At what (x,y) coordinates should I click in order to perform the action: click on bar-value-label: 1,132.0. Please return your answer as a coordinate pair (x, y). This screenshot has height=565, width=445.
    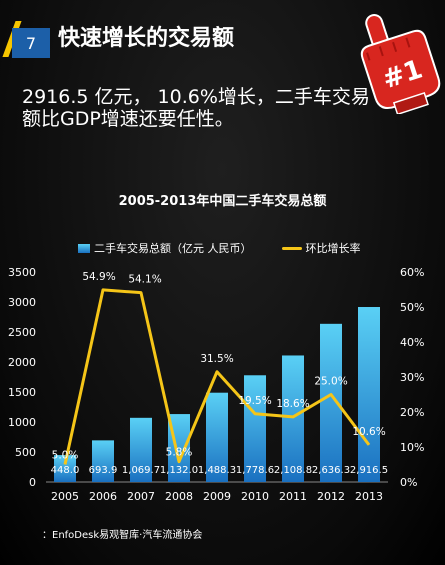
    Looking at the image, I should click on (179, 470).